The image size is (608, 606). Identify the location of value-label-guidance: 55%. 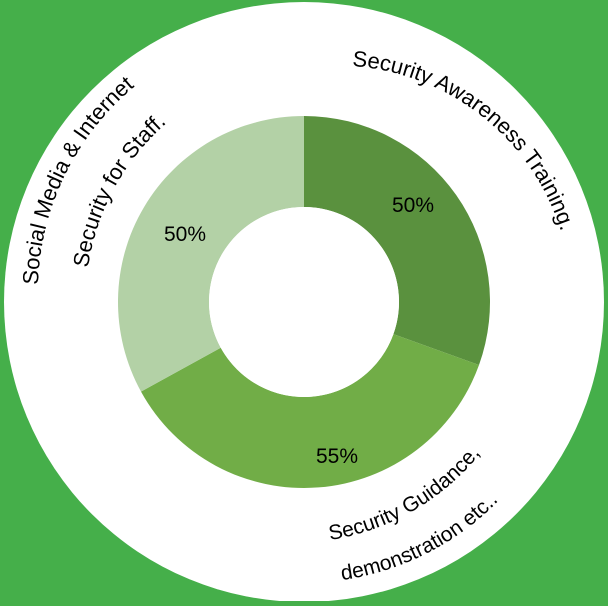
(337, 456).